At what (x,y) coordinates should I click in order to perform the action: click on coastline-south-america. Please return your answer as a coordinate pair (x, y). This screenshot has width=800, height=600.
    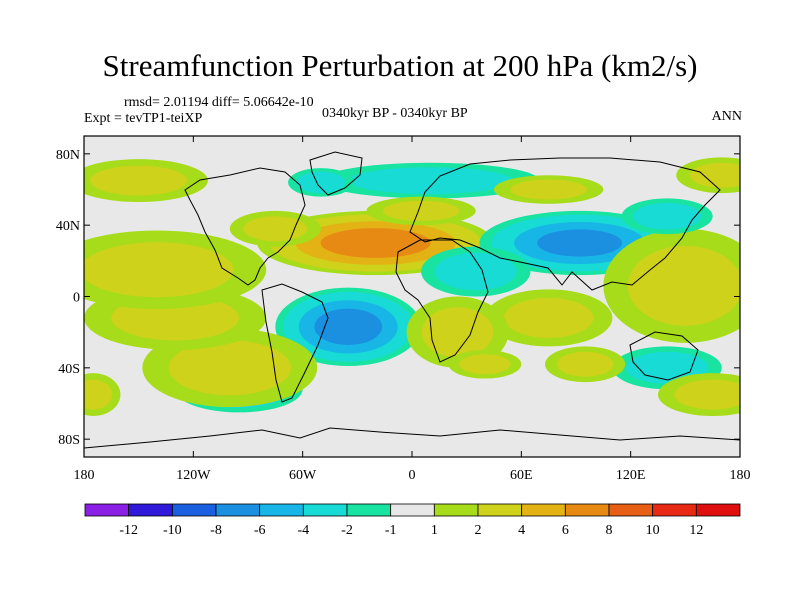
    Looking at the image, I should click on (295, 343).